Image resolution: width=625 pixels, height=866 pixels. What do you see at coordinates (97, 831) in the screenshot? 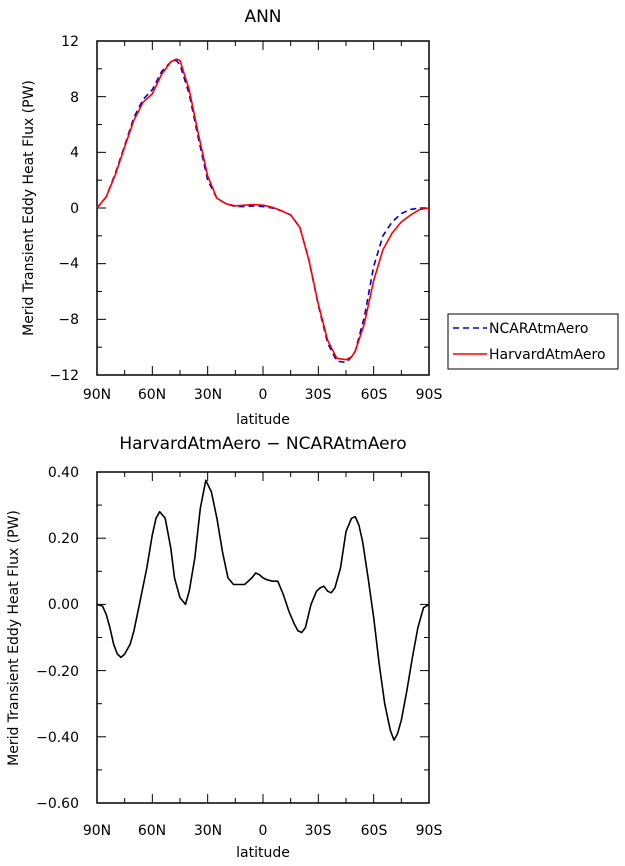
I see `bottom-x-tick-label: 90N` at bounding box center [97, 831].